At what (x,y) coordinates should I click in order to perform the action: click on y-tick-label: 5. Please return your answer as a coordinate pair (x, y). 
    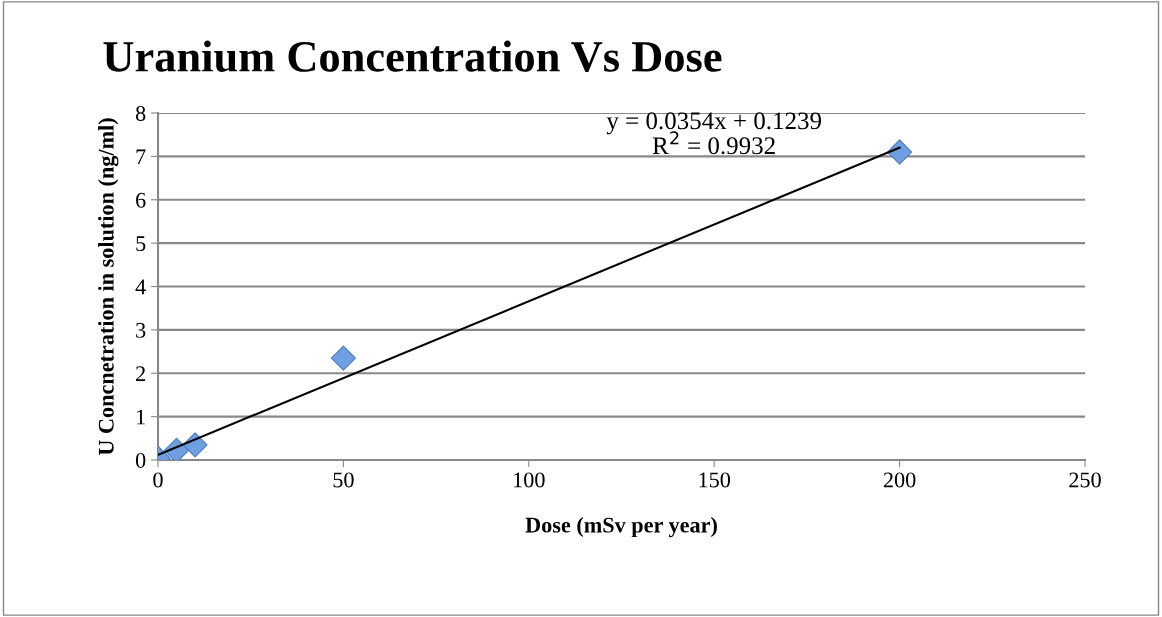
    Looking at the image, I should click on (141, 244).